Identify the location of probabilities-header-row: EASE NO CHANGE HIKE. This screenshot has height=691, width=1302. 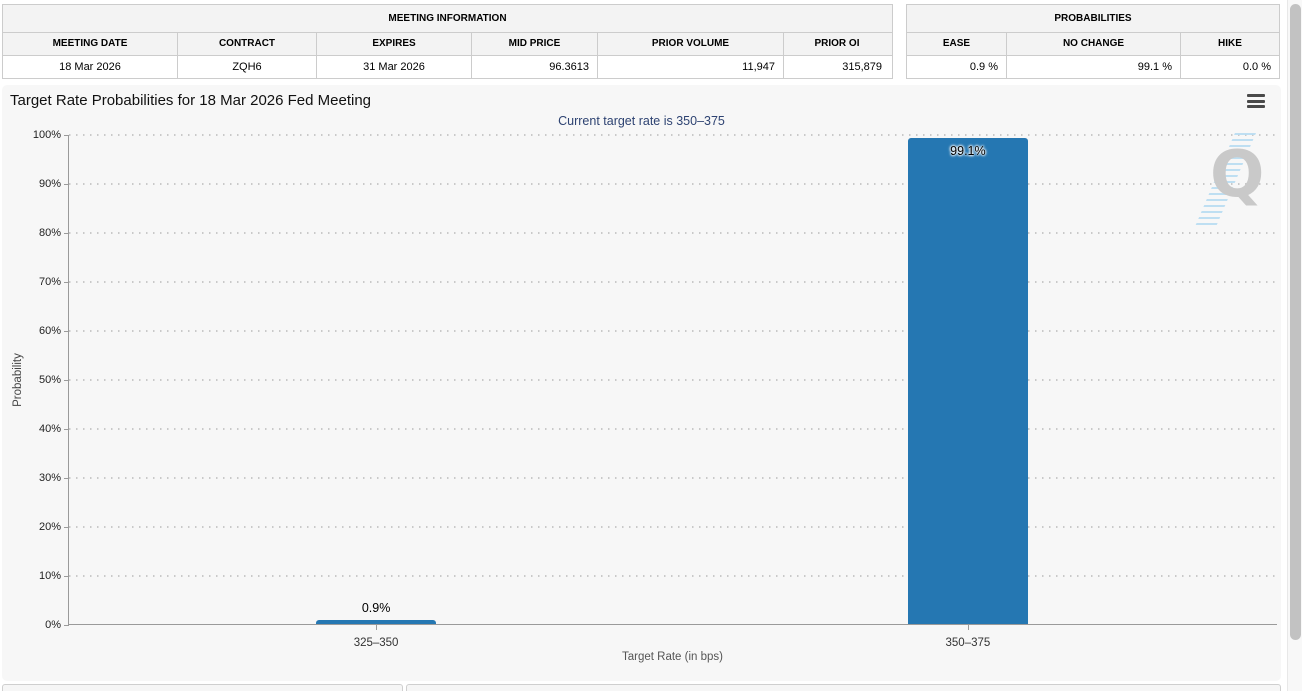
(1093, 44).